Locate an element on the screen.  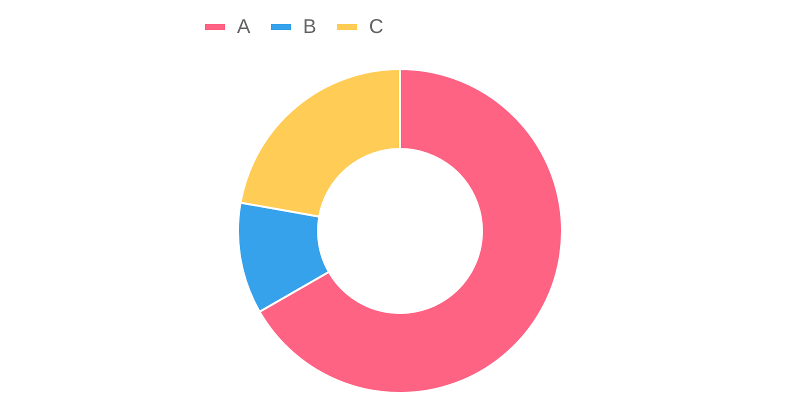
legend-label: C is located at coordinates (376, 27).